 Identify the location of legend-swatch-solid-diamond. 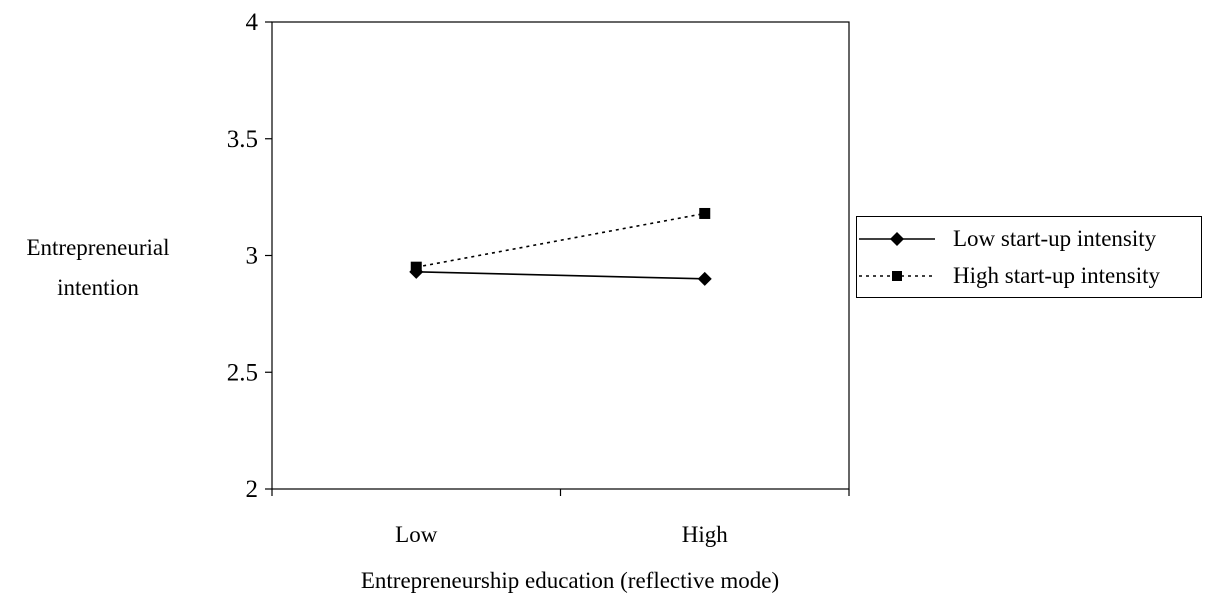
(897, 239).